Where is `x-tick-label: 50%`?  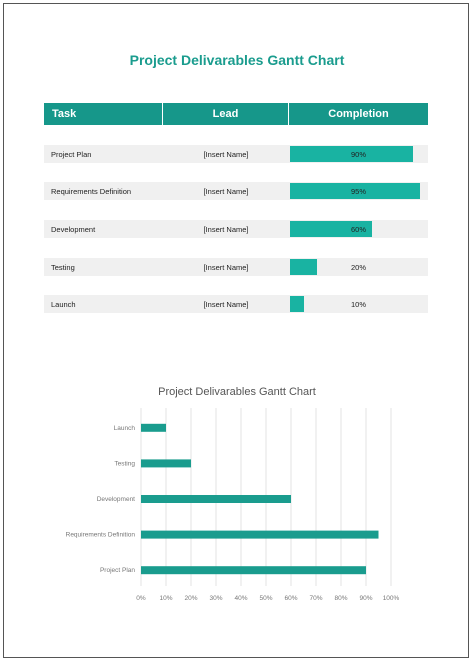
x-tick-label: 50% is located at coordinates (265, 598).